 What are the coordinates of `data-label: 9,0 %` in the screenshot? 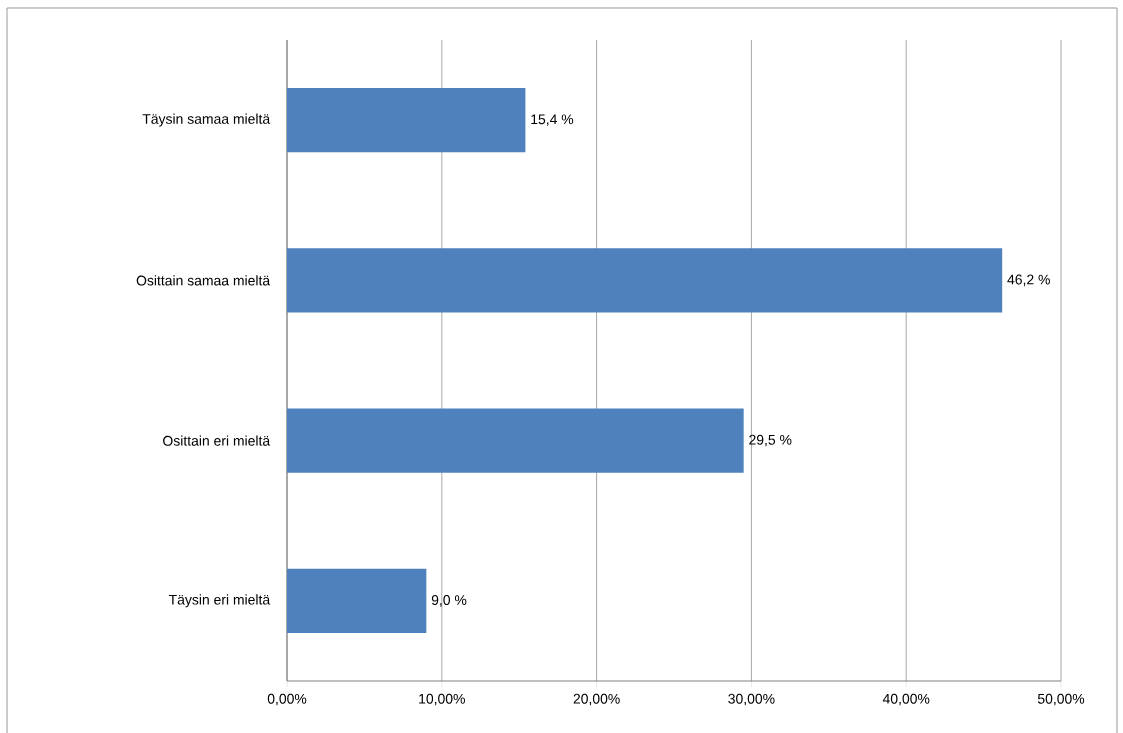 It's located at (449, 601).